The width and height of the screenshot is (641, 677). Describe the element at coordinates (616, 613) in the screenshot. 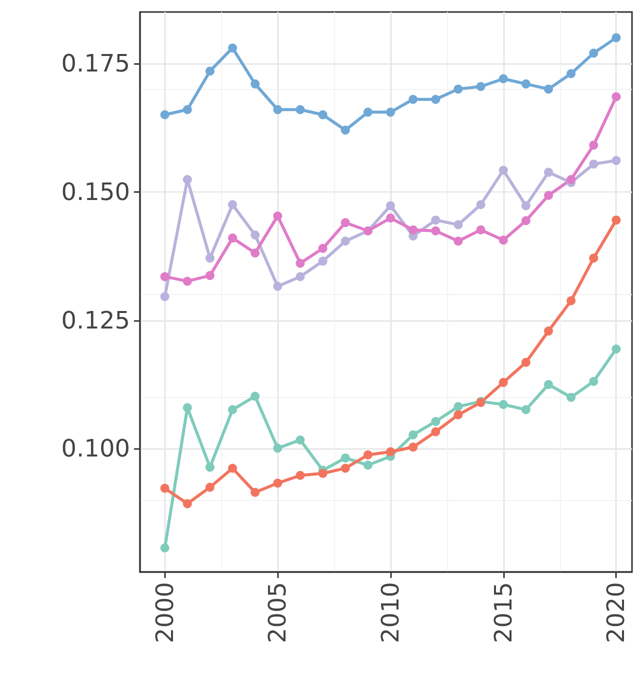

I see `x-tick-label: 2020` at that location.